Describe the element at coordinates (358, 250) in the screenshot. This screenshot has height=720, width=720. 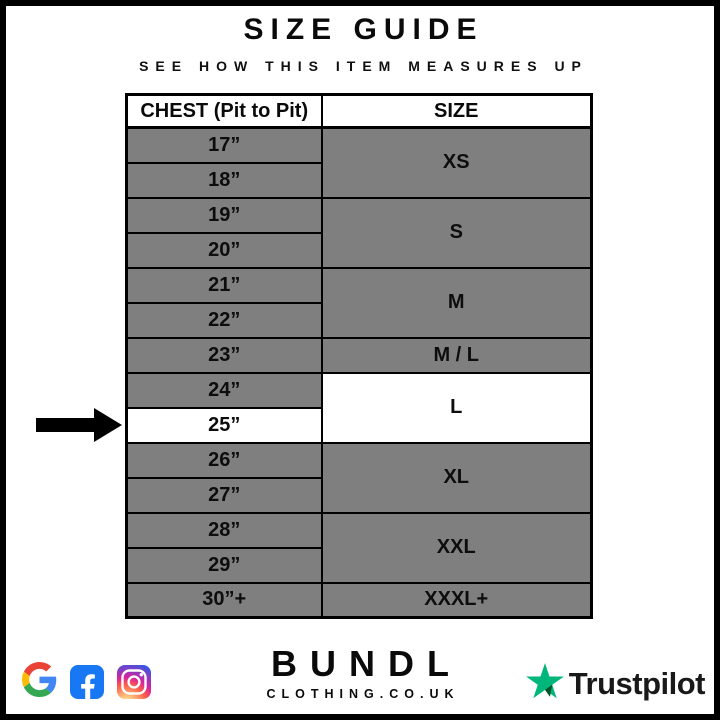
I see `table-row: 20”` at that location.